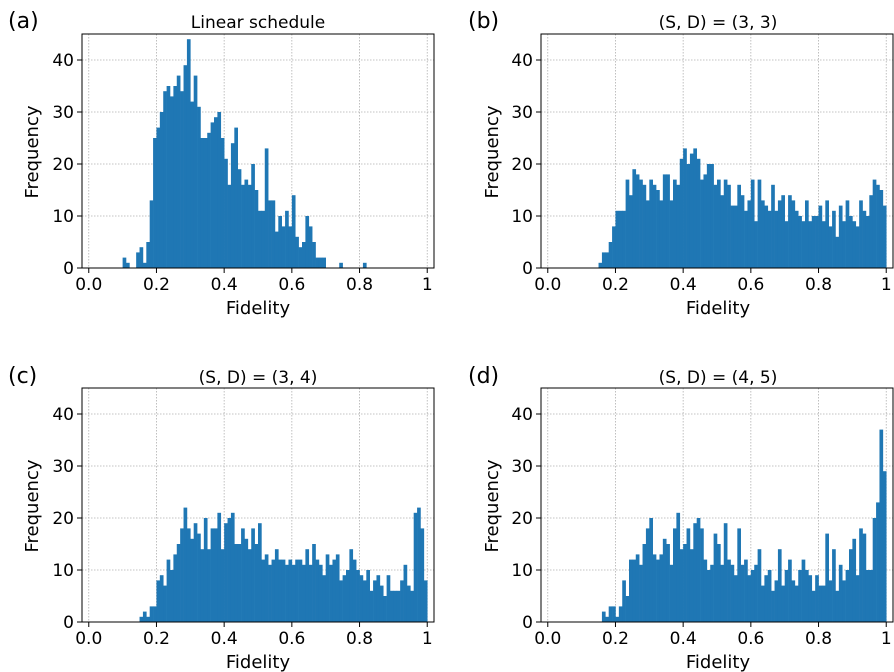 This screenshot has height=672, width=894. Describe the element at coordinates (63, 571) in the screenshot. I see `panel-c-ytick-label: 10` at that location.